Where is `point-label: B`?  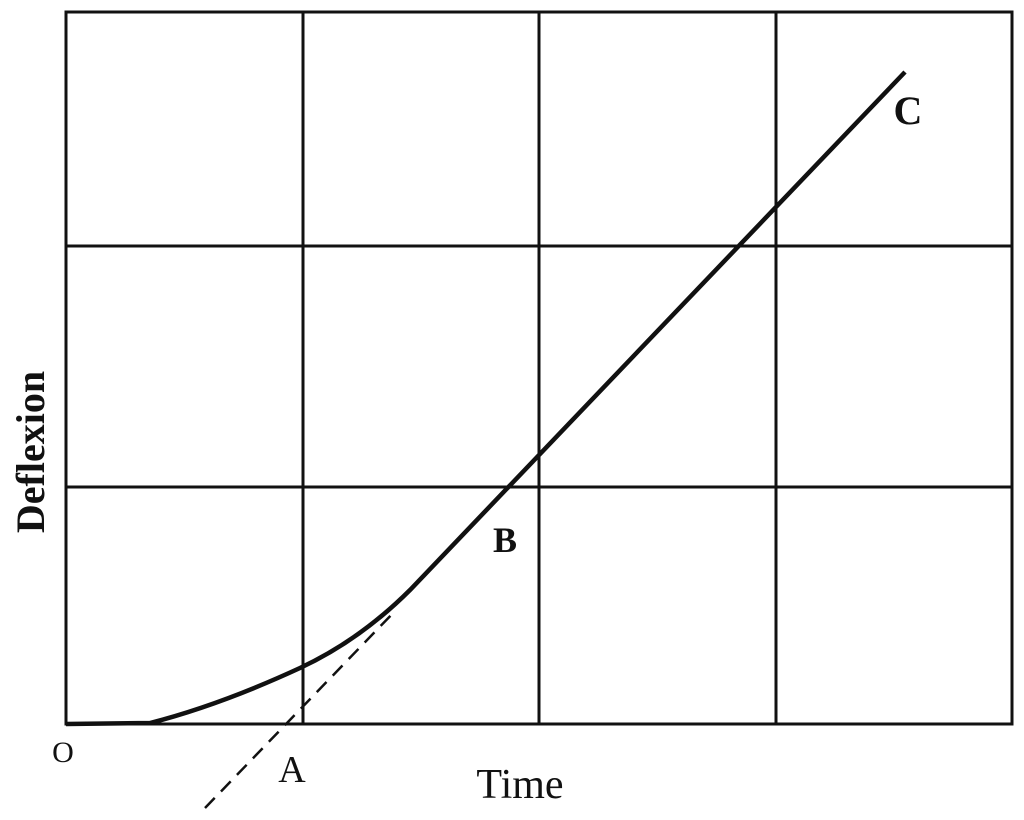 point-label: B is located at coordinates (505, 540).